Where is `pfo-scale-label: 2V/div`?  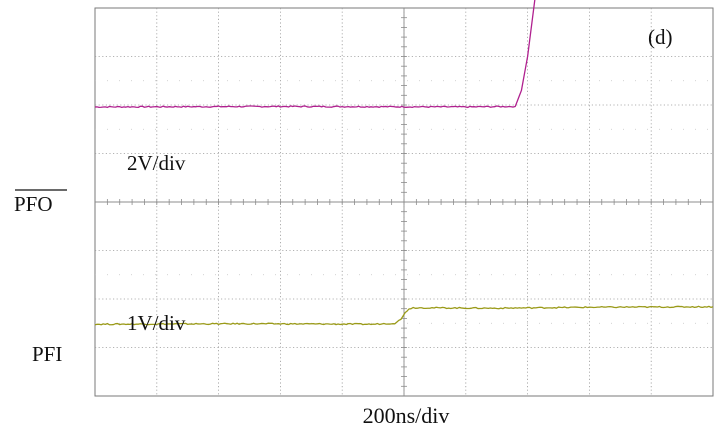 pfo-scale-label: 2V/div is located at coordinates (156, 163).